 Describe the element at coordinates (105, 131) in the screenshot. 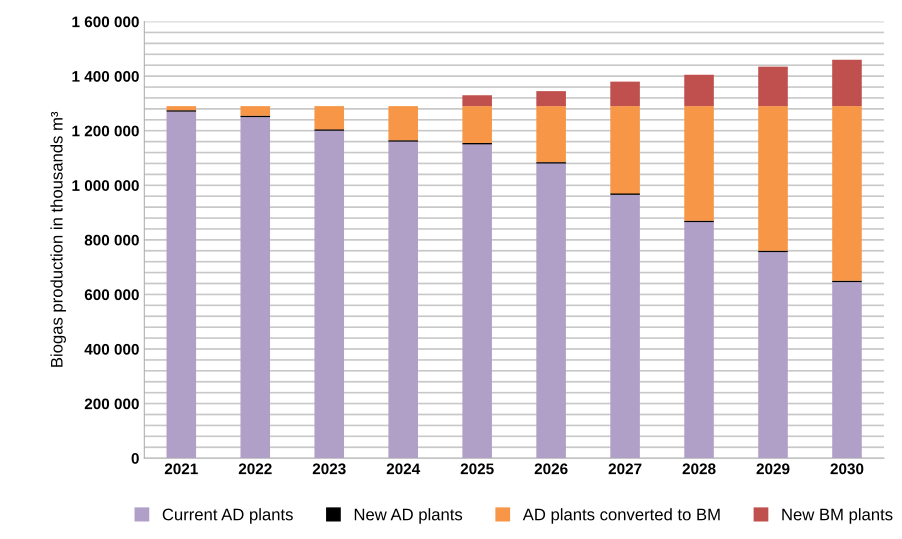

I see `y-tick-label: 1 200 000` at that location.